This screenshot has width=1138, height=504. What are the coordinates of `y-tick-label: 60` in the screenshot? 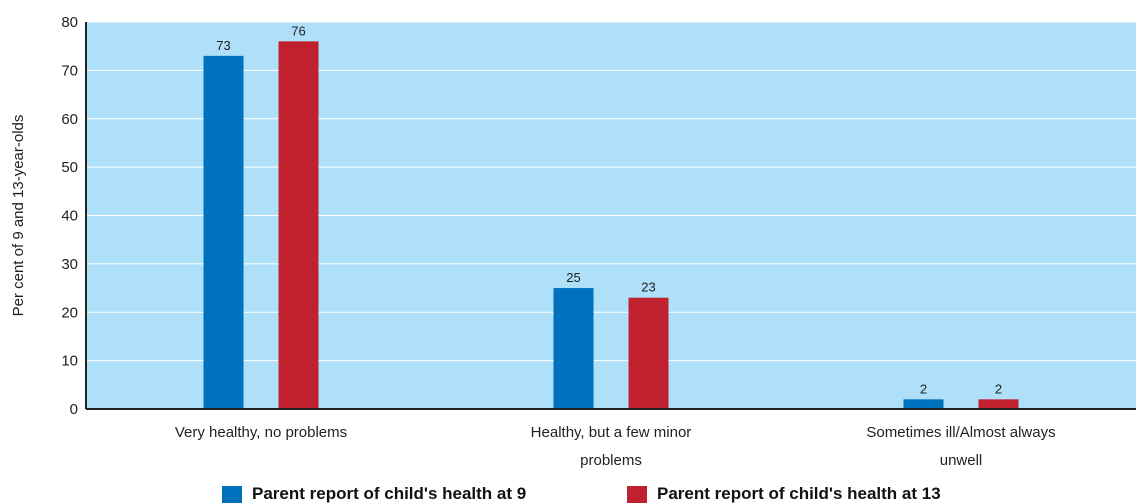 It's located at (69, 119).